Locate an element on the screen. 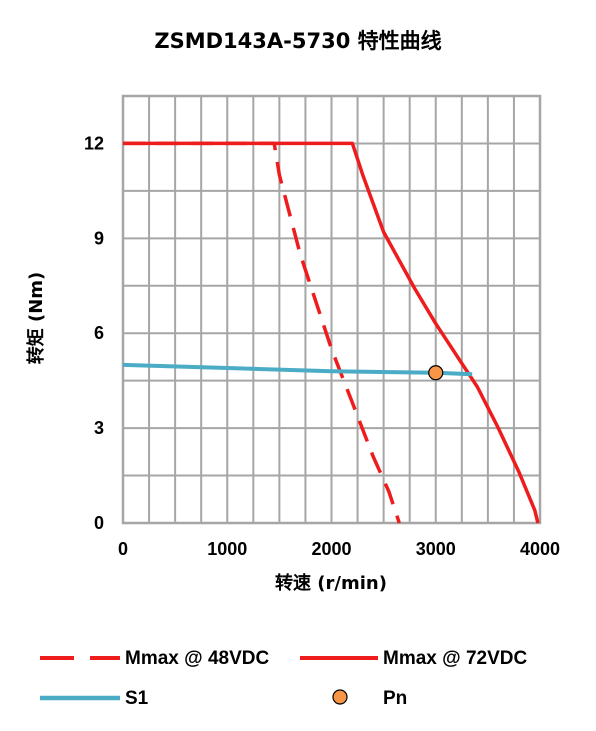 The height and width of the screenshot is (731, 596). legend-label: Mmax @ 72VDC is located at coordinates (455, 658).